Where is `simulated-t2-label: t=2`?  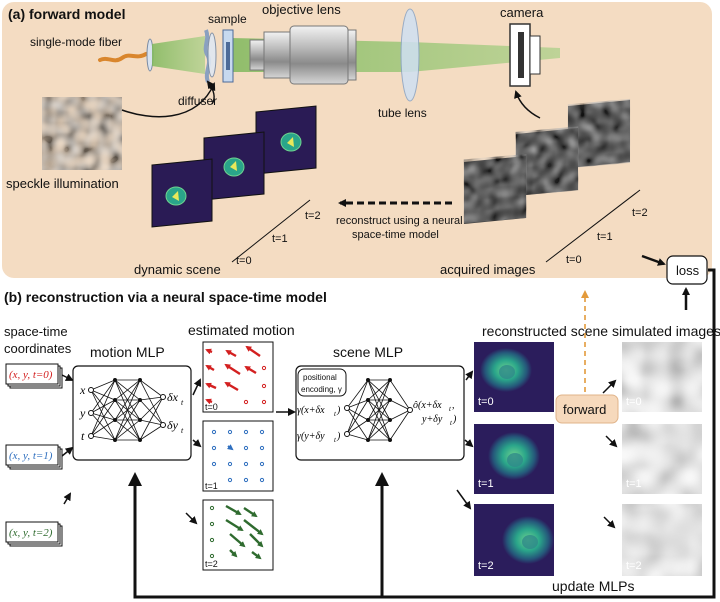
simulated-t2-label: t=2 is located at coordinates (634, 566).